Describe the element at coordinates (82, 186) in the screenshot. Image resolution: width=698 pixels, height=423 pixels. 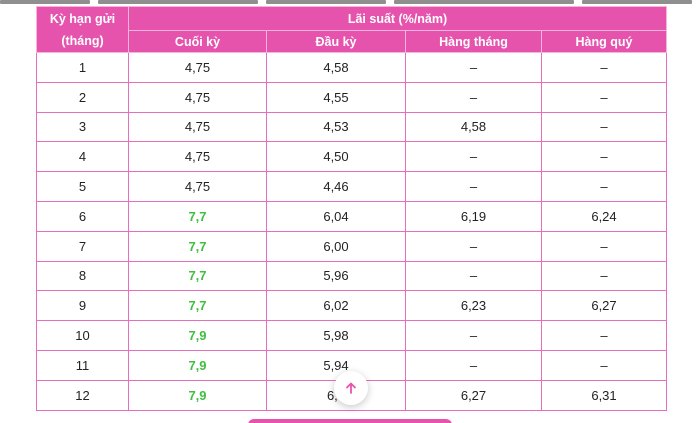
I see `cell-term: 5` at that location.